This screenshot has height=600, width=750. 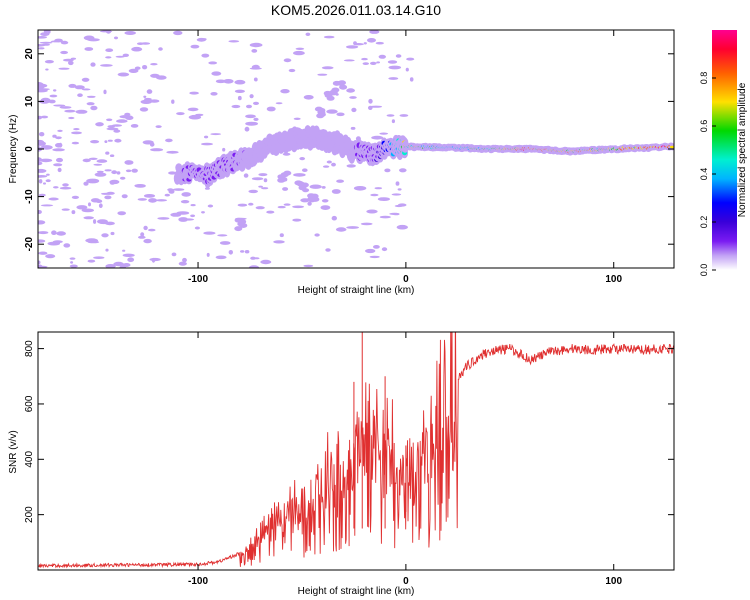 I want to click on spectrogram-ylabel: Frequency (Hz), so click(x=13, y=149).